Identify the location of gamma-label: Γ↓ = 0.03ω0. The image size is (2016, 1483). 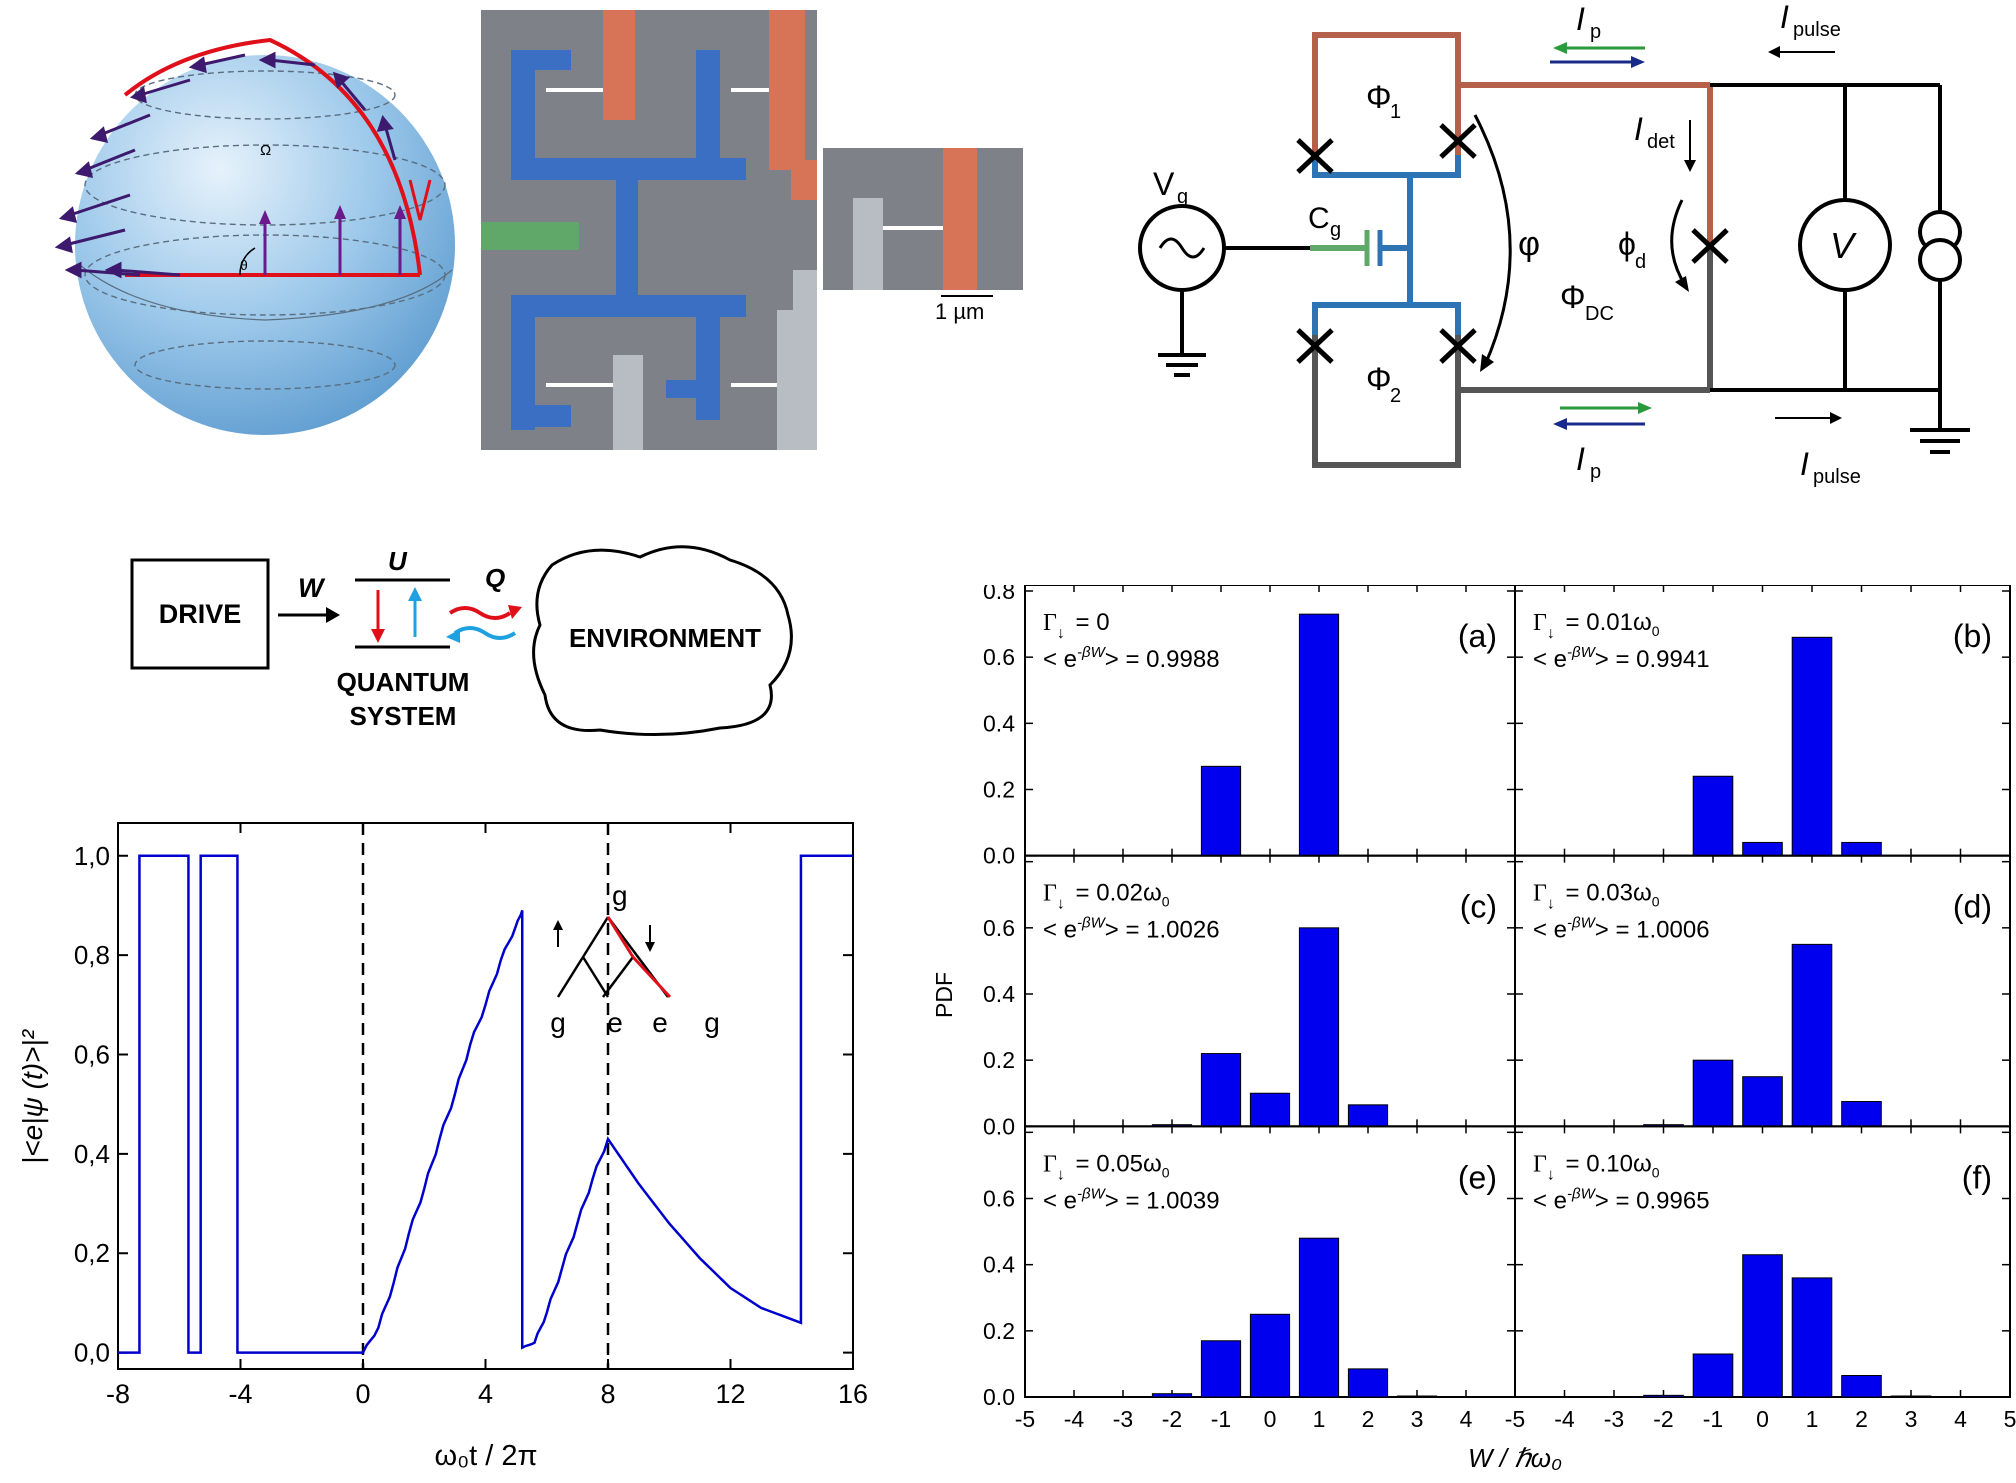
(1596, 896).